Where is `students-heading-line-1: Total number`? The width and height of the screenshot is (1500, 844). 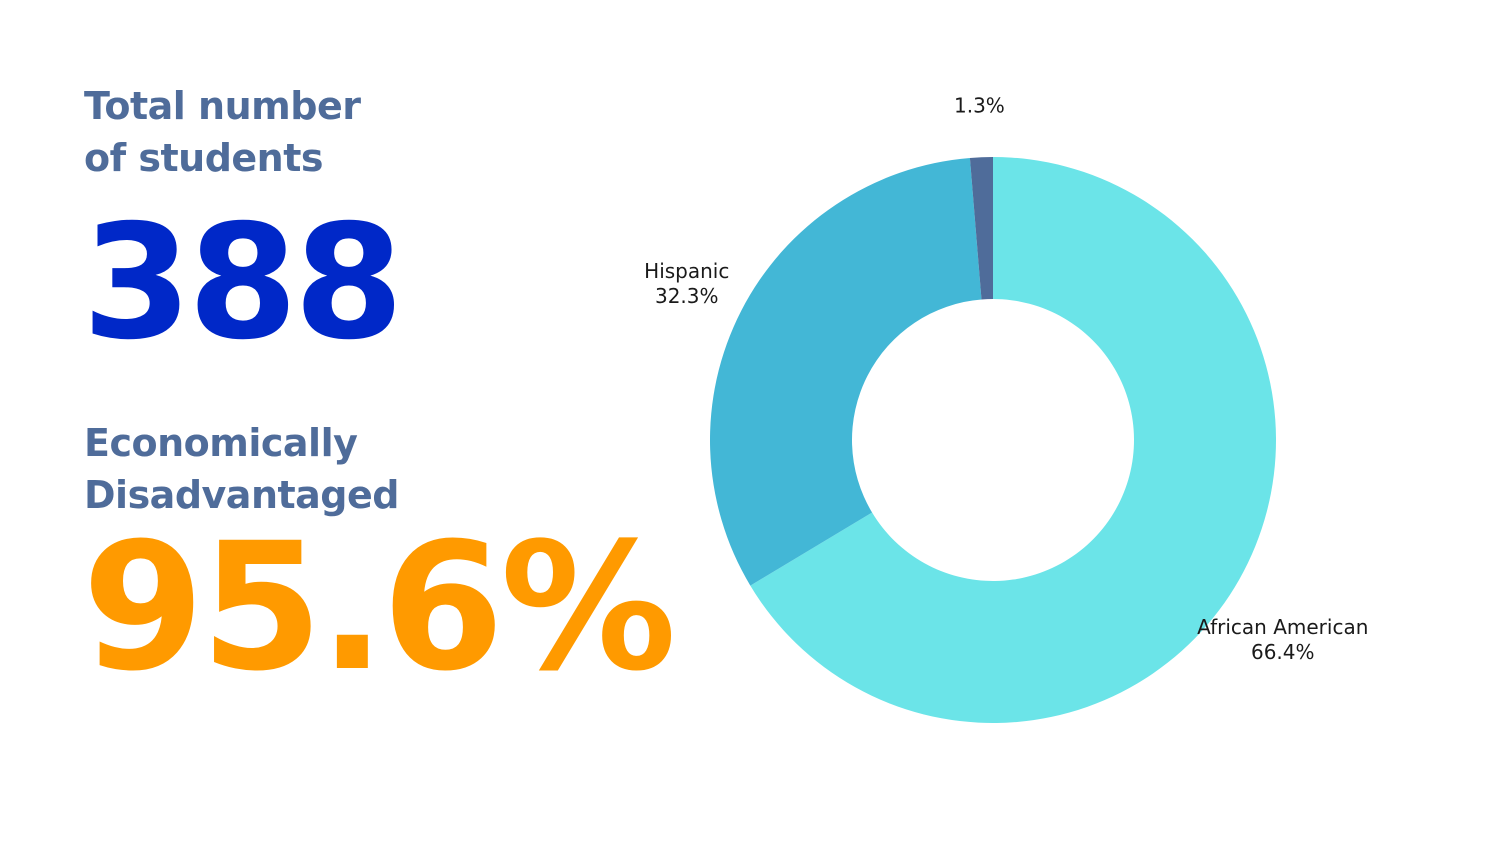 students-heading-line-1: Total number is located at coordinates (222, 106).